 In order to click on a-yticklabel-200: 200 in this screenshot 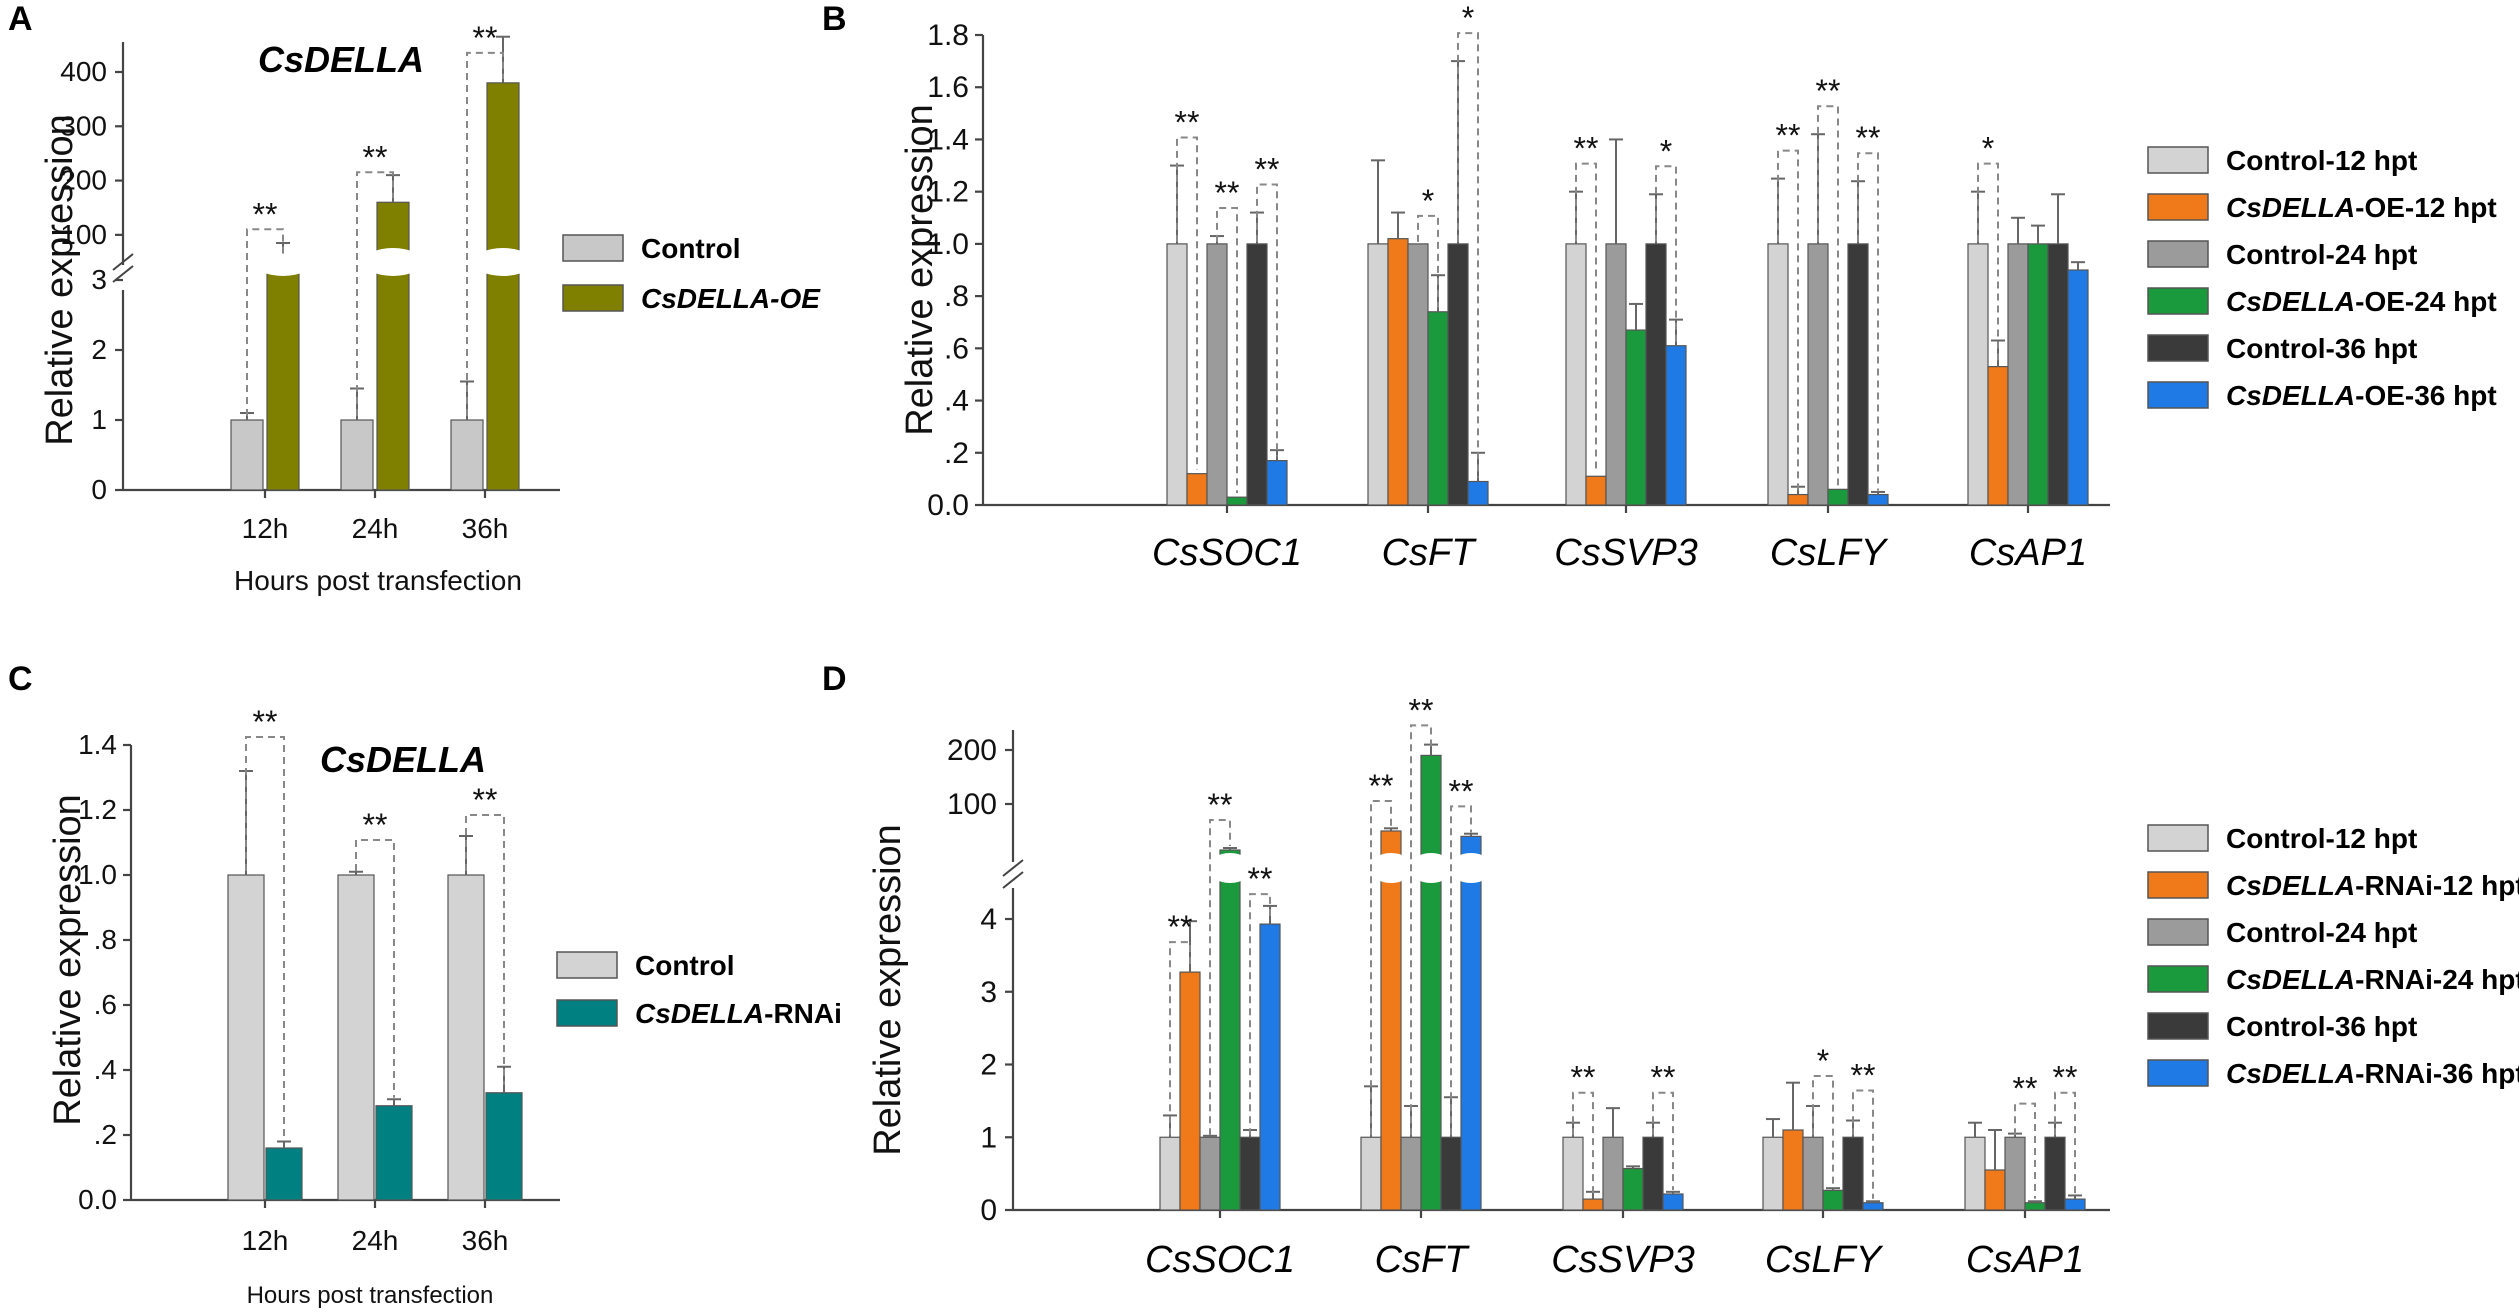, I will do `click(83, 180)`.